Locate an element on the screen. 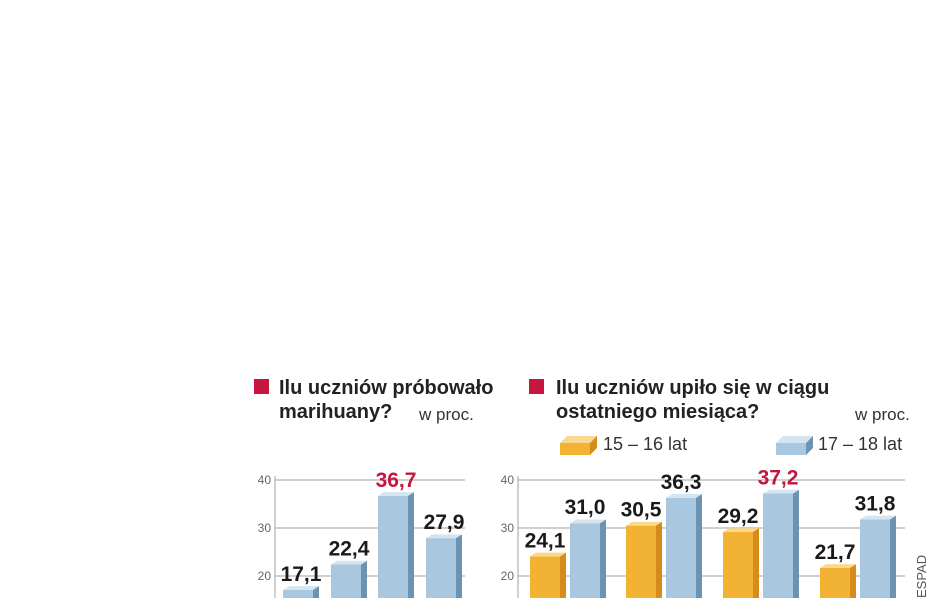 The width and height of the screenshot is (948, 598). chart1-bar-0-front is located at coordinates (298, 593).